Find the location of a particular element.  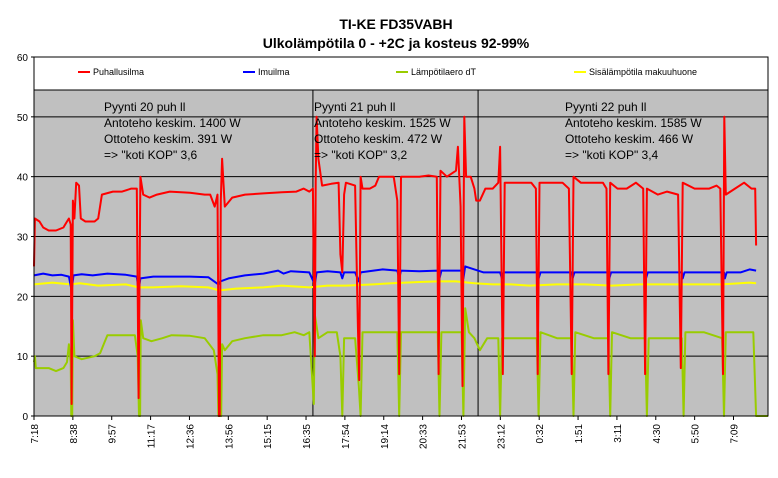

x-tick-label: 8:38 is located at coordinates (74, 434).